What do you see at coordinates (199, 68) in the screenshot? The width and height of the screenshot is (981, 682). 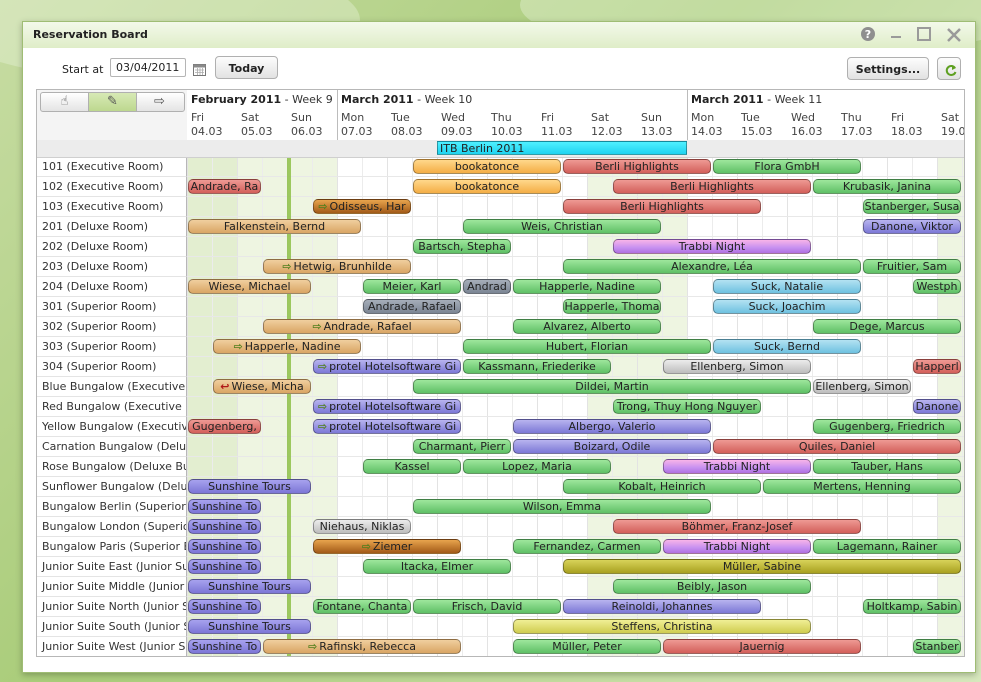 I see `calendar-icon` at bounding box center [199, 68].